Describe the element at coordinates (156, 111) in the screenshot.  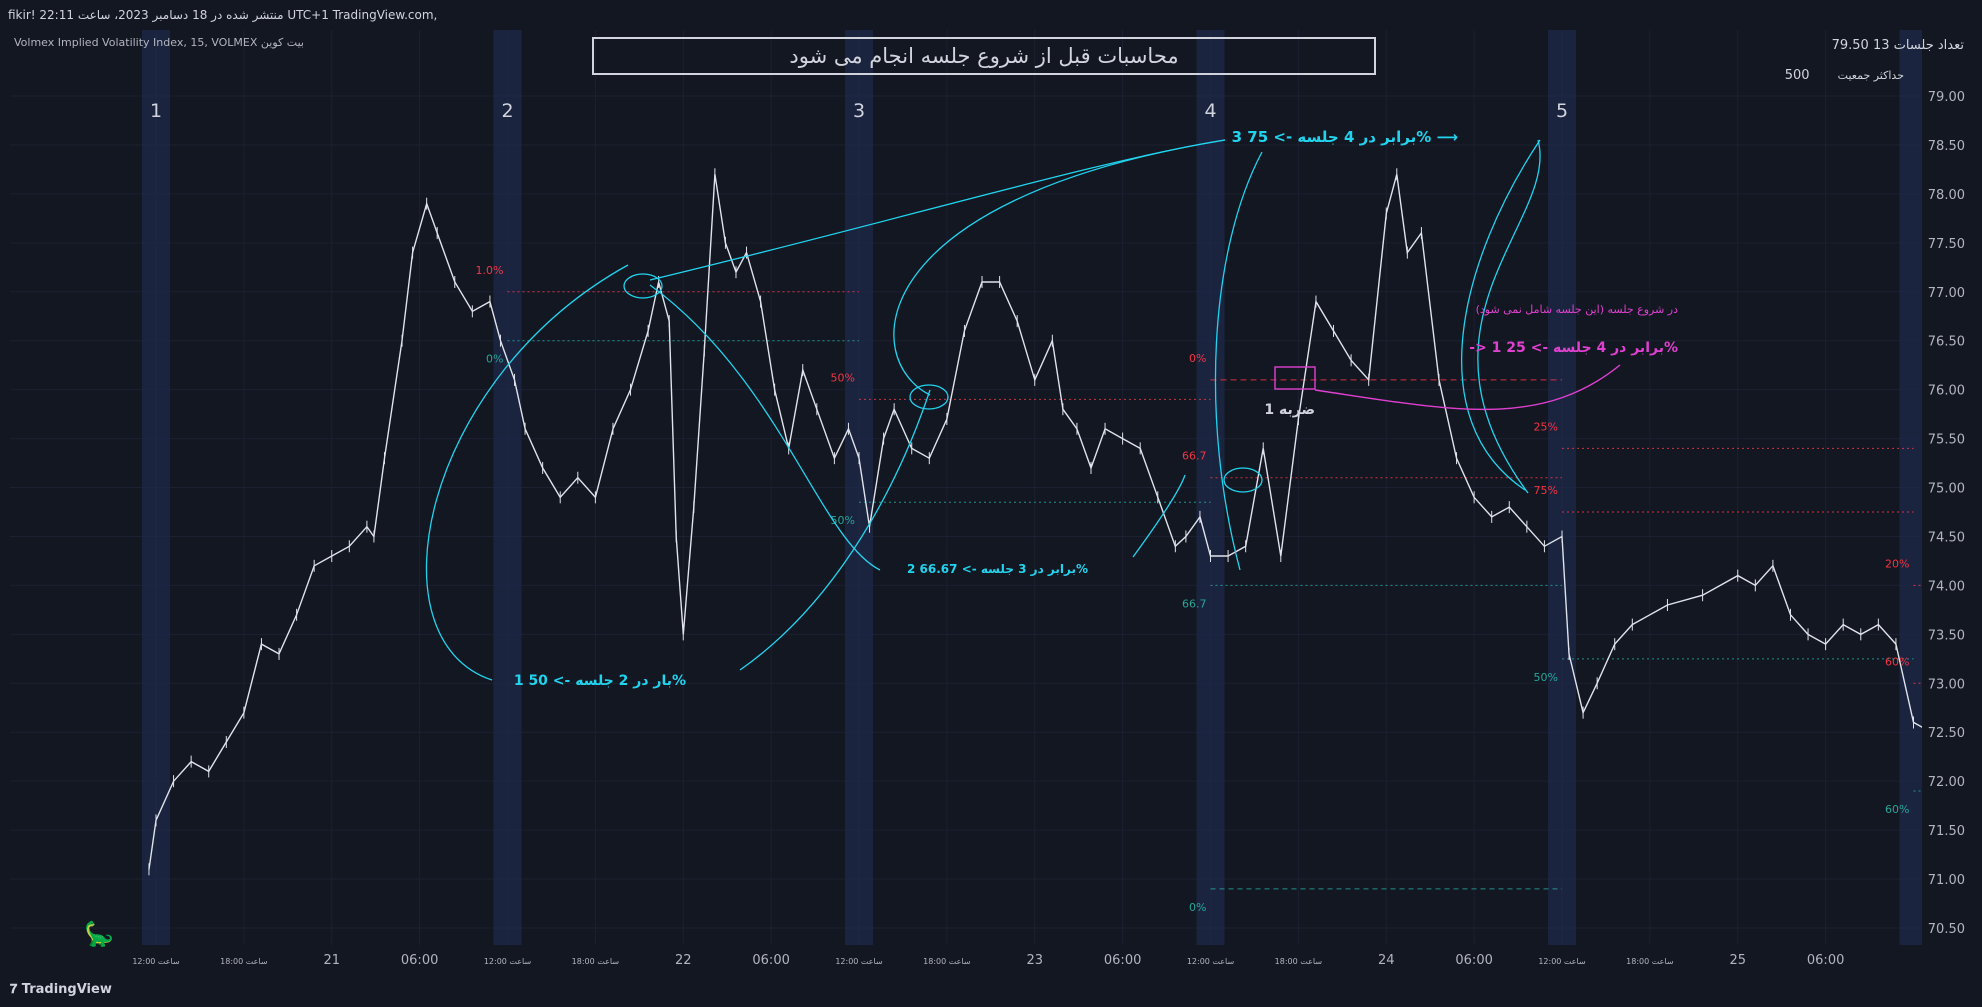
I see `session-label-0: 1` at that location.